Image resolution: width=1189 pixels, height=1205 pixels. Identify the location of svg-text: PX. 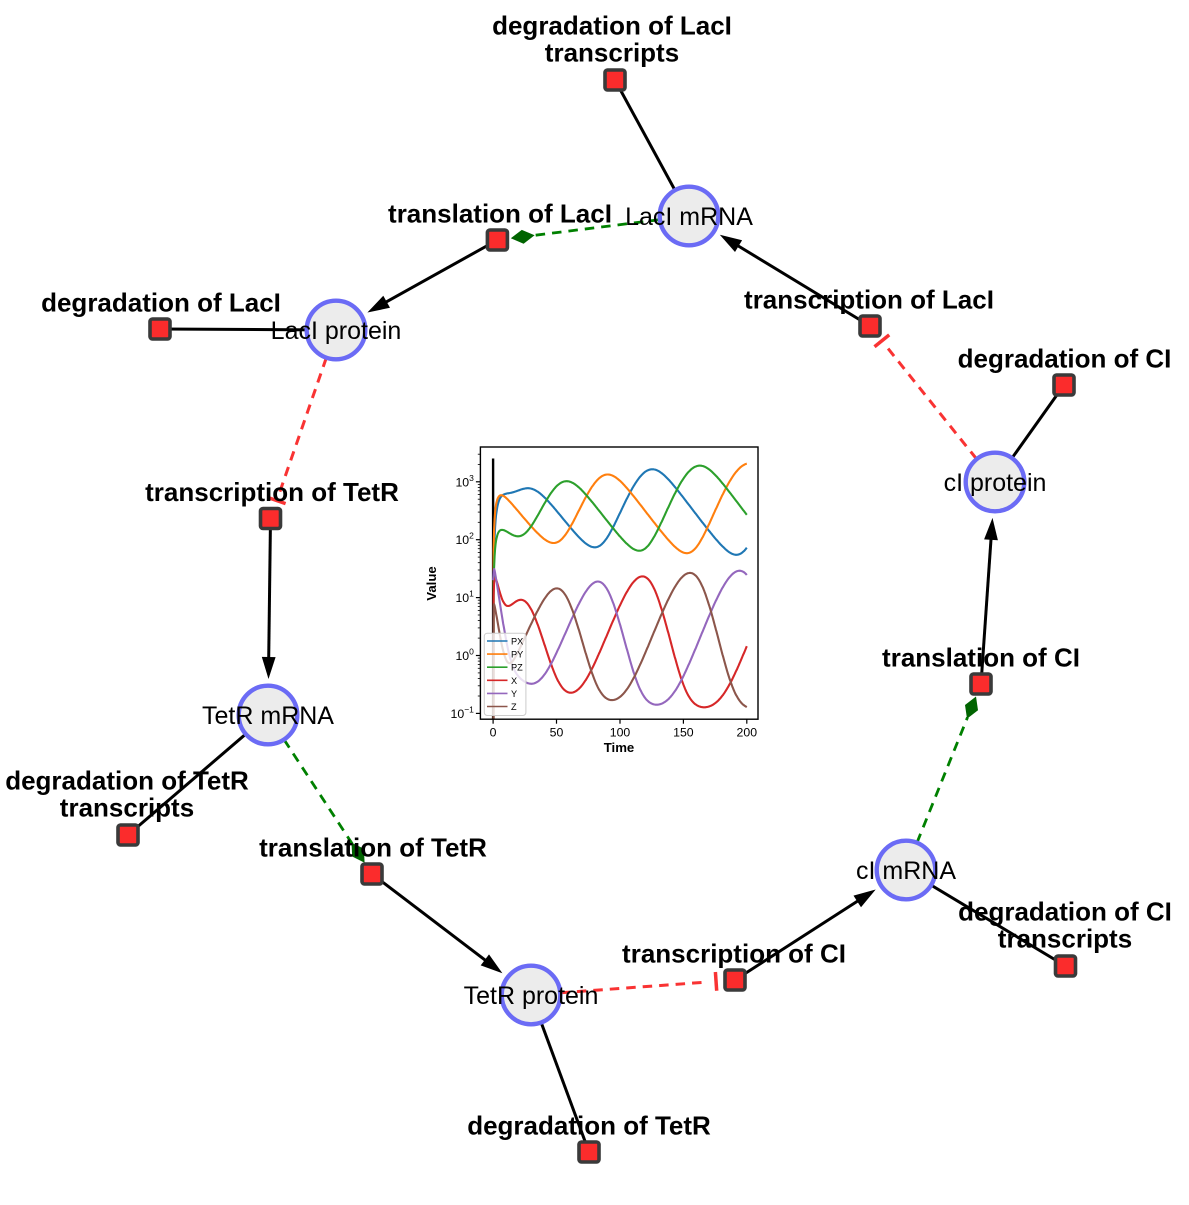
(517, 642).